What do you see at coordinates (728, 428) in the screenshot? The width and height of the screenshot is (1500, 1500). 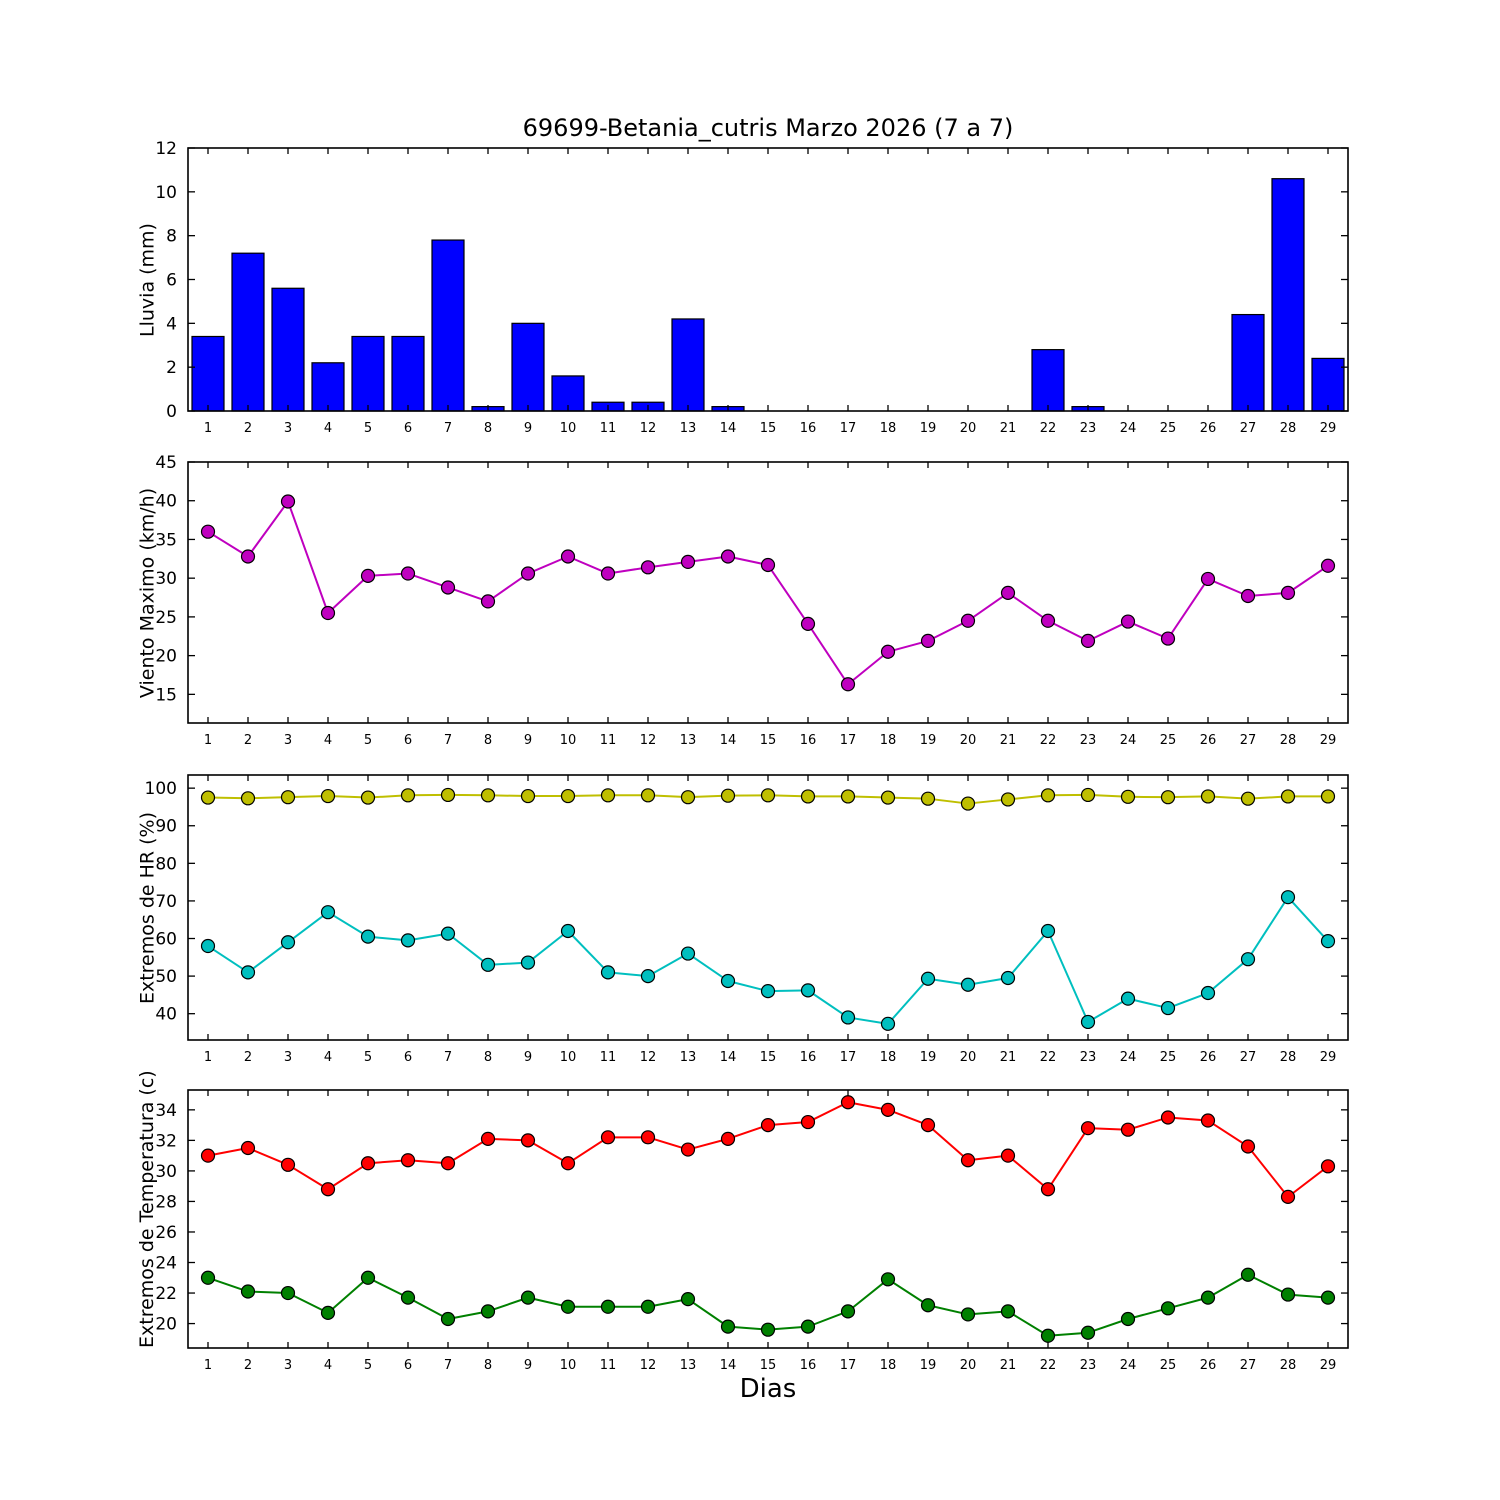 I see `x-tick-label: 14` at bounding box center [728, 428].